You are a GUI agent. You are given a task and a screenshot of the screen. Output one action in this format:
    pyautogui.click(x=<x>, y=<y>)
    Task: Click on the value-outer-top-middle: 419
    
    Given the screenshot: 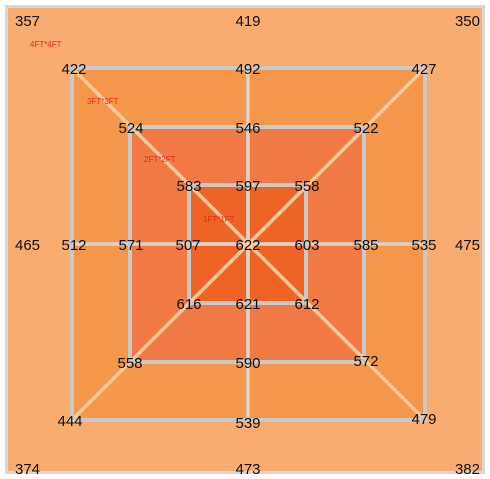 What is the action you would take?
    pyautogui.click(x=247, y=21)
    